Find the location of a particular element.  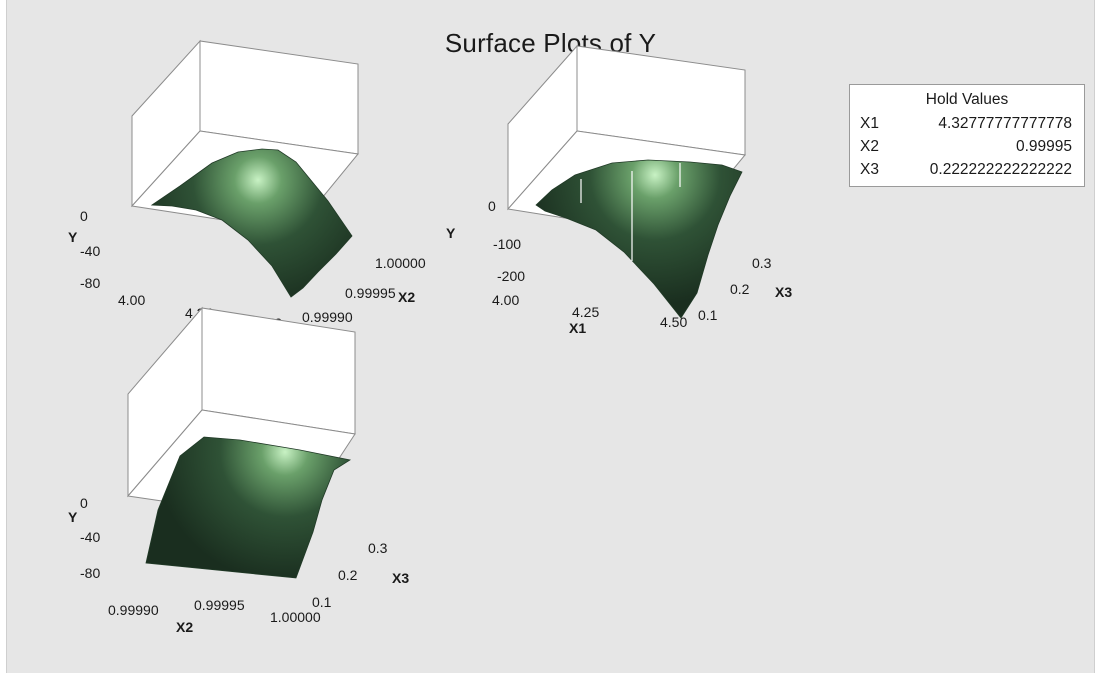

z-tick-label: -100 is located at coordinates (507, 244).